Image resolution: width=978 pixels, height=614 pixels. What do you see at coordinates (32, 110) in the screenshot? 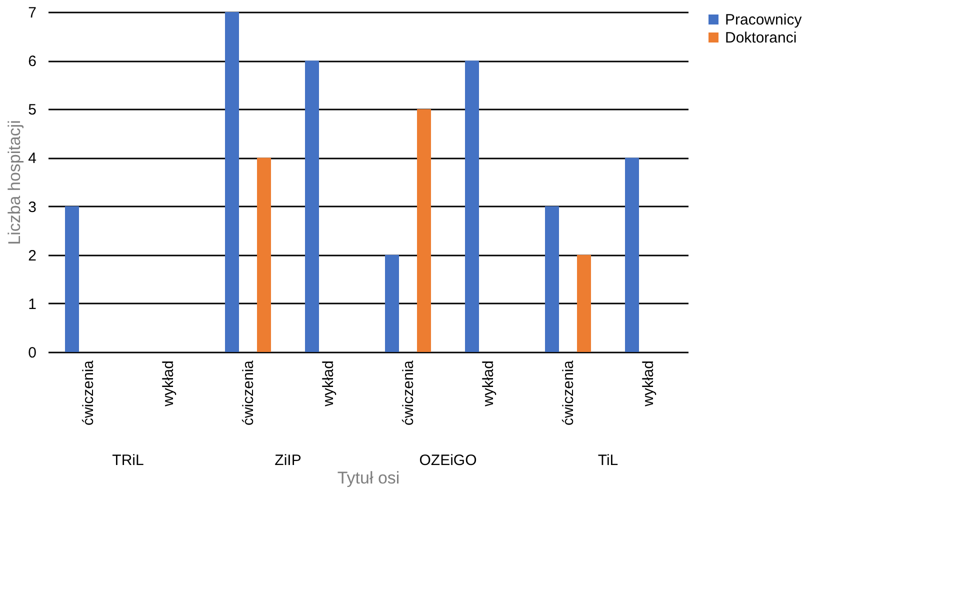
I see `y-tick-label: 5` at bounding box center [32, 110].